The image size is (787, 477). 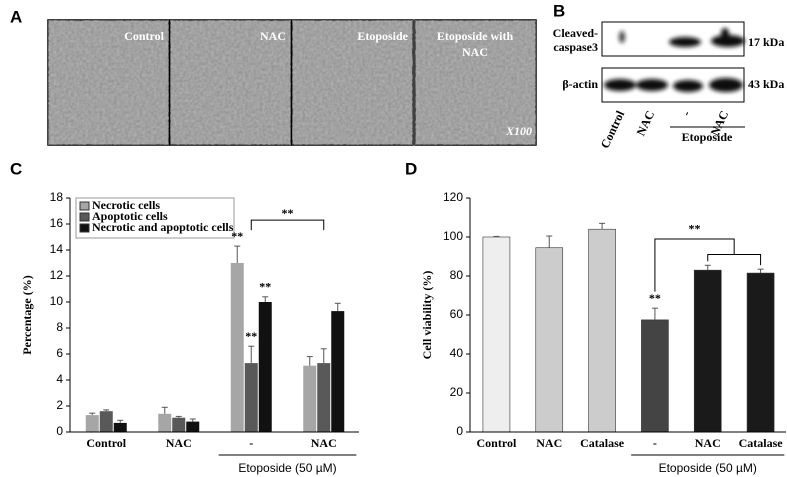 What do you see at coordinates (766, 84) in the screenshot?
I see `kda-label: 43 kDa` at bounding box center [766, 84].